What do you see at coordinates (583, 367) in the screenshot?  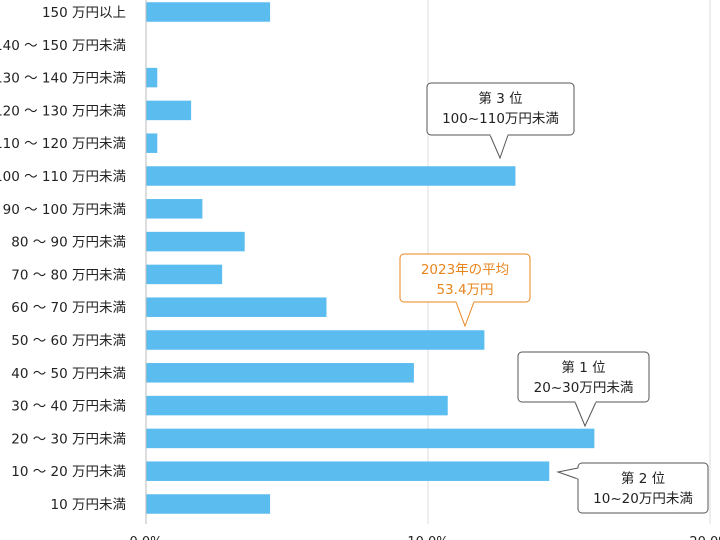 I see `callout-text: 第 1 位` at bounding box center [583, 367].